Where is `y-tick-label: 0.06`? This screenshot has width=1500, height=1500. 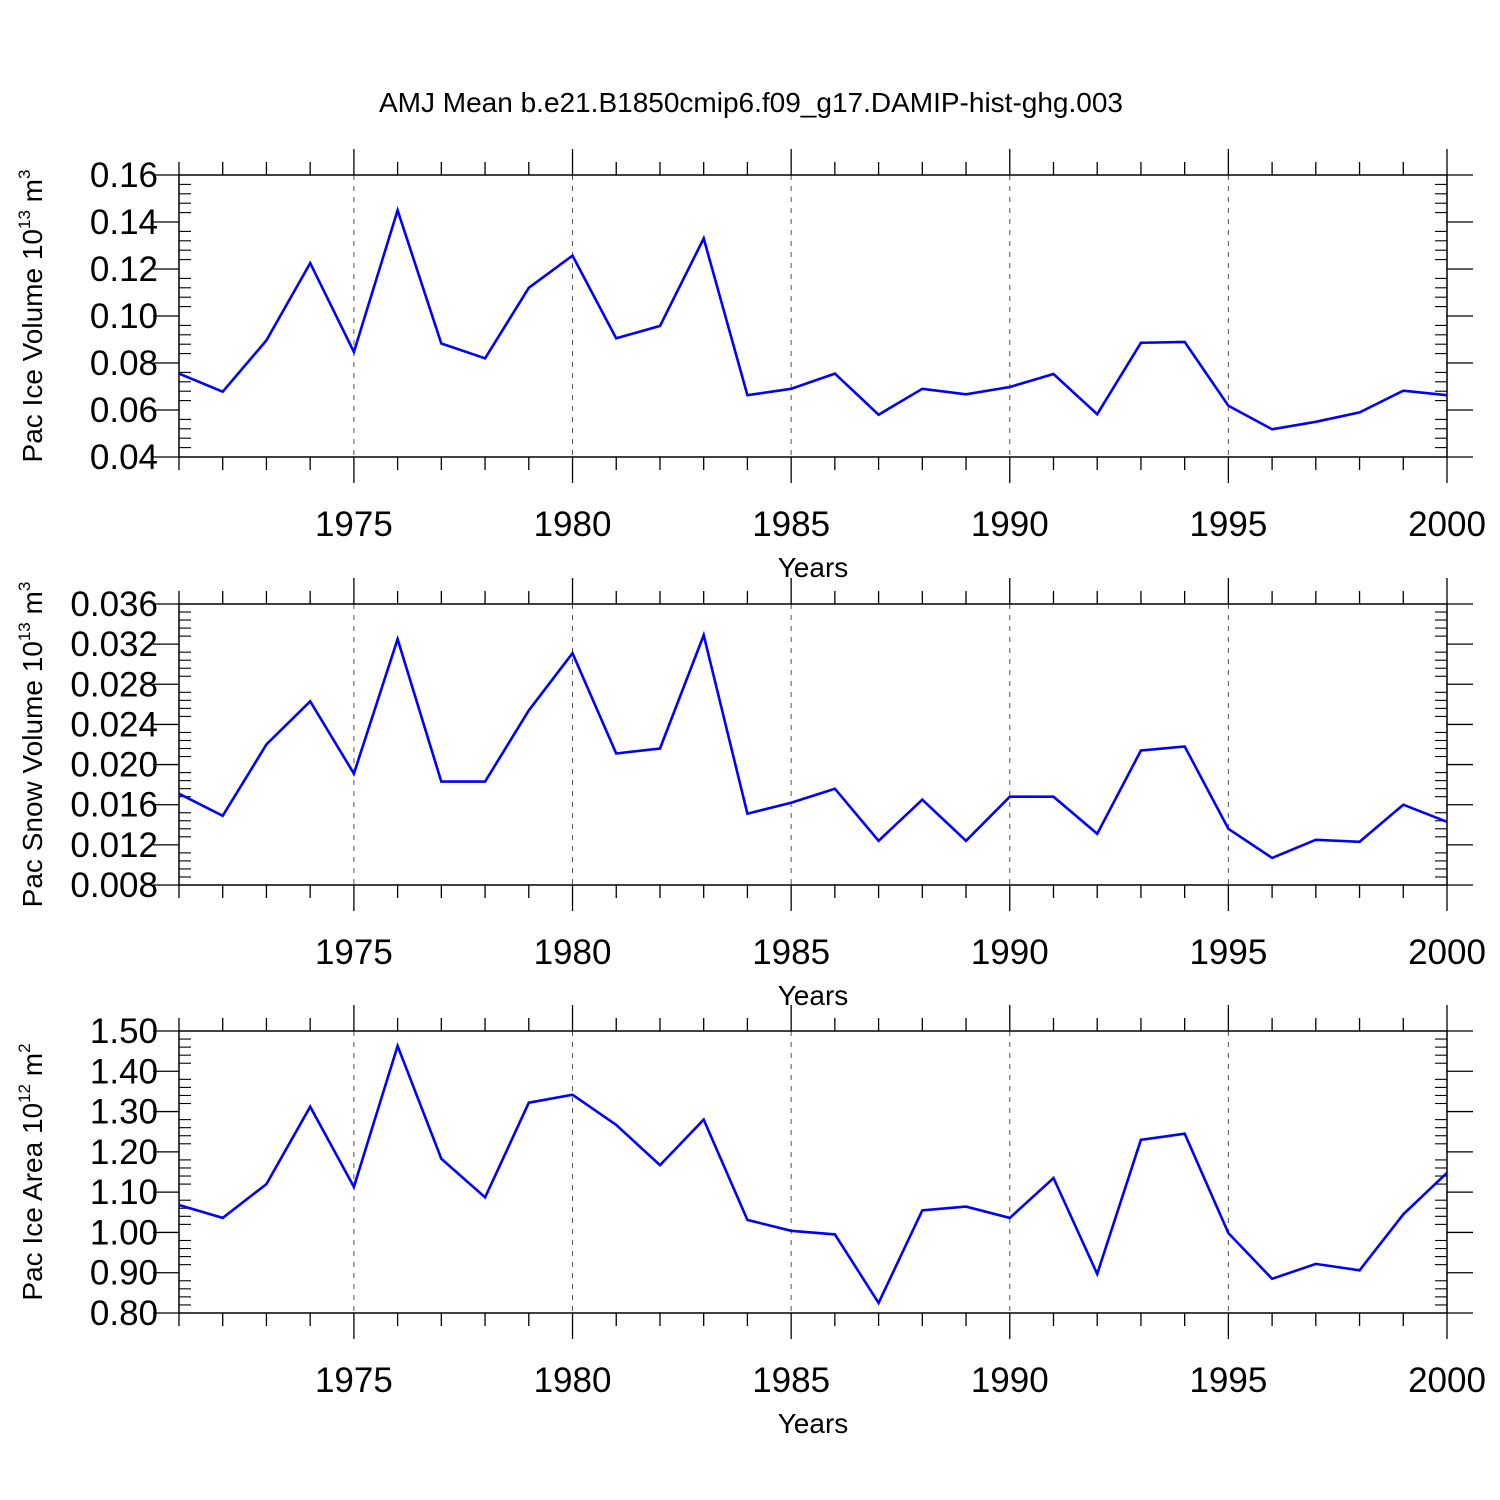
y-tick-label: 0.06 is located at coordinates (124, 410).